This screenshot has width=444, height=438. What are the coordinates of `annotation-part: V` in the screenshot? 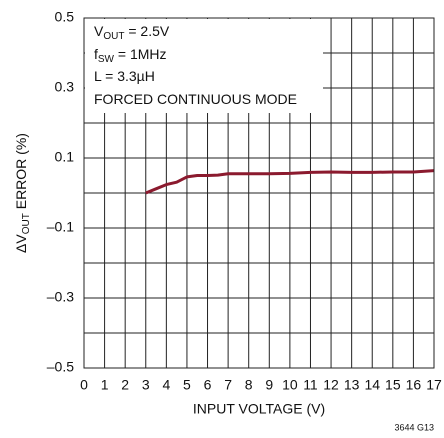 It's located at (99, 31).